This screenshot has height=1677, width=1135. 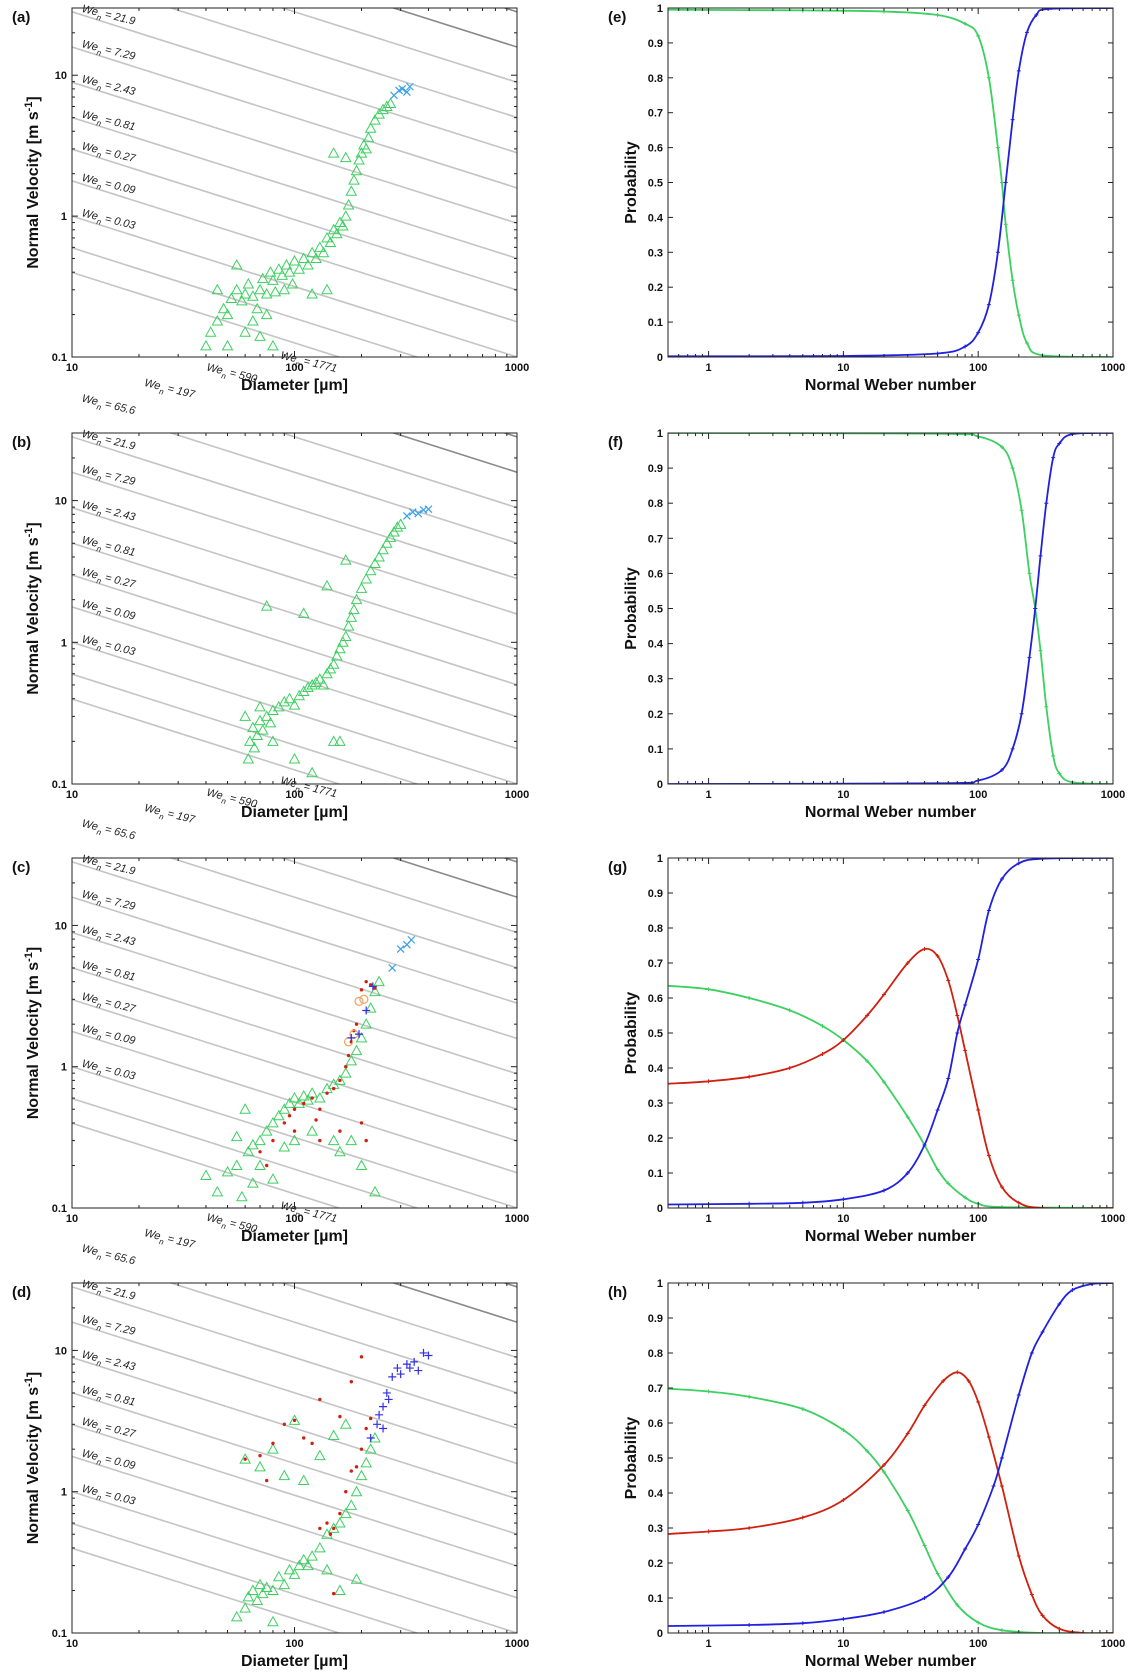 I want to click on axes-frame, so click(x=890, y=608).